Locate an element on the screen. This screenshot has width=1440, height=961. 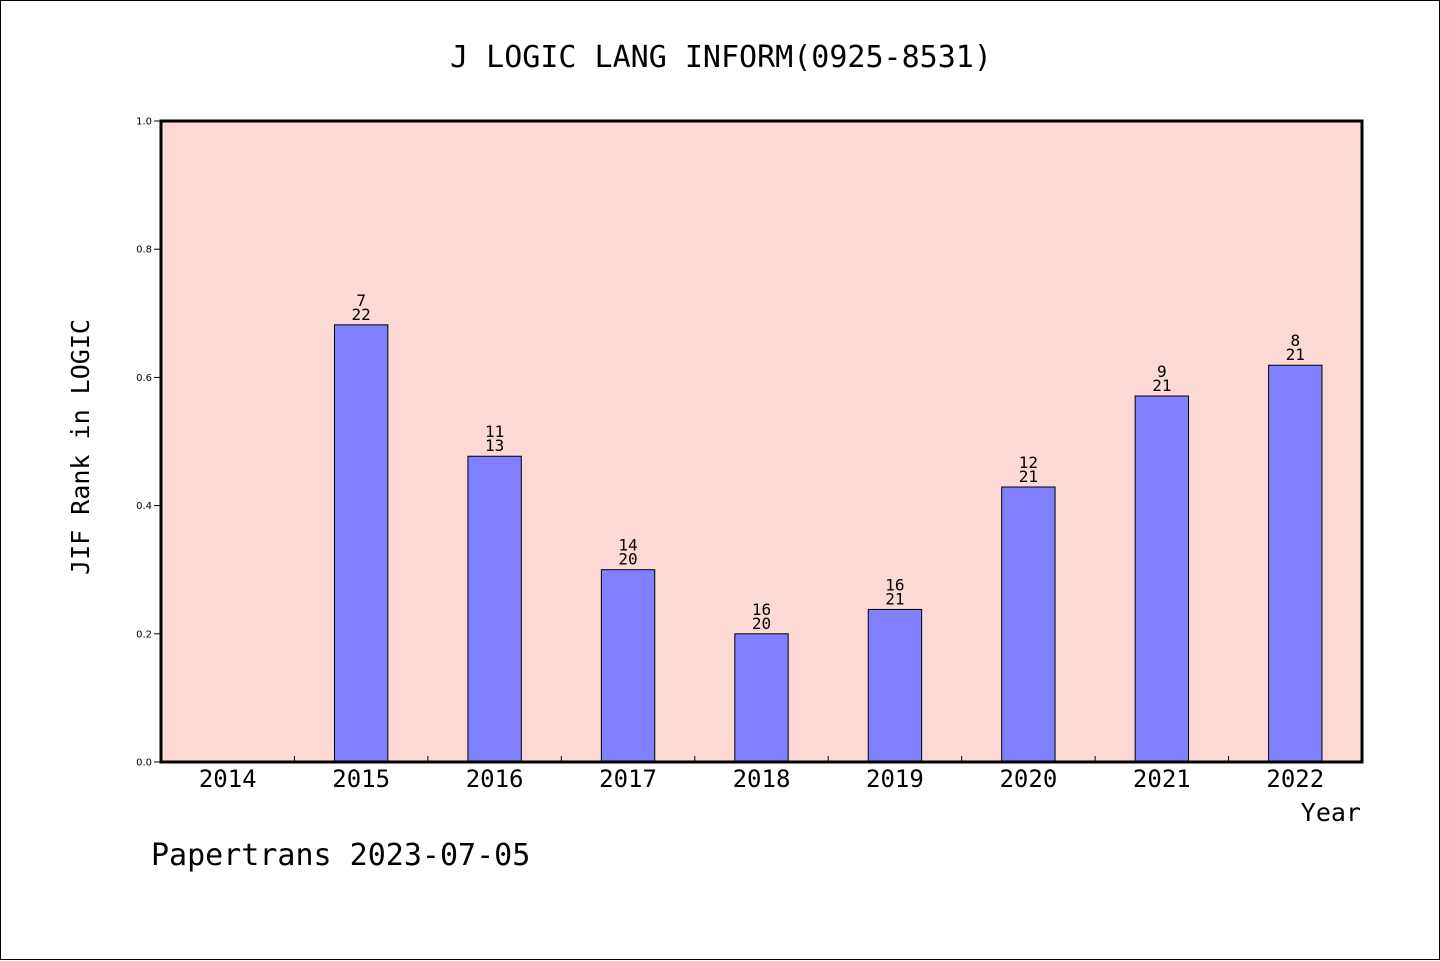
x-tick-label: 2021 is located at coordinates (1162, 779).